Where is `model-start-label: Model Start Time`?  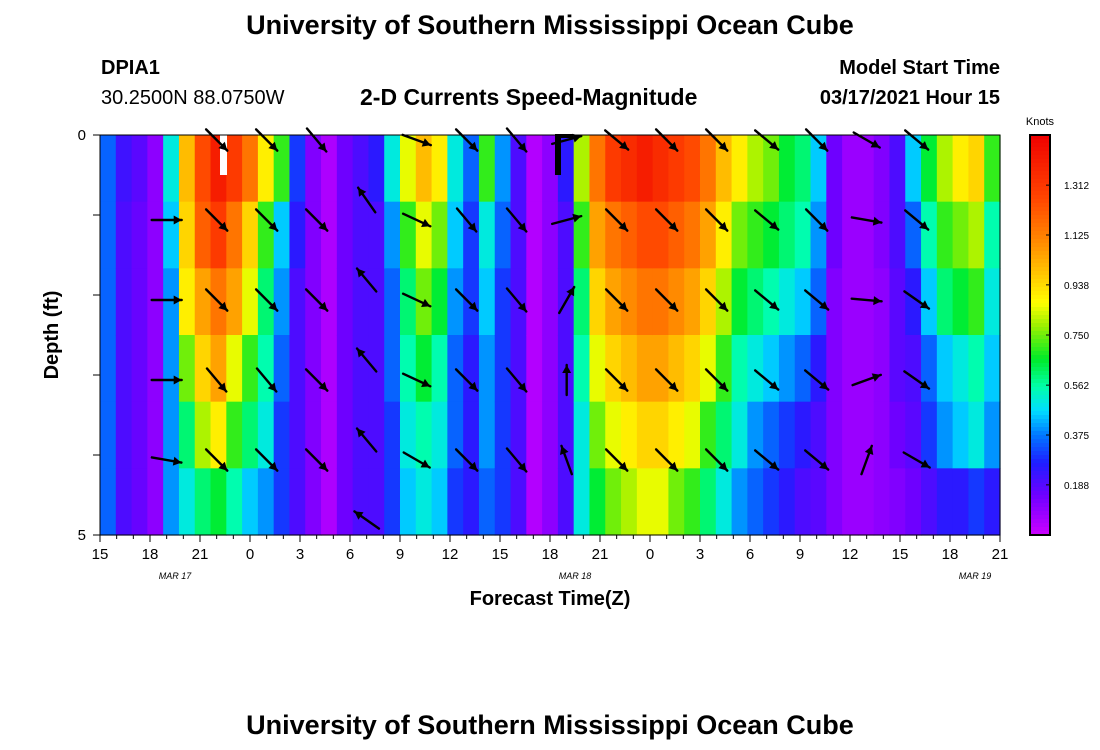 model-start-label: Model Start Time is located at coordinates (919, 68).